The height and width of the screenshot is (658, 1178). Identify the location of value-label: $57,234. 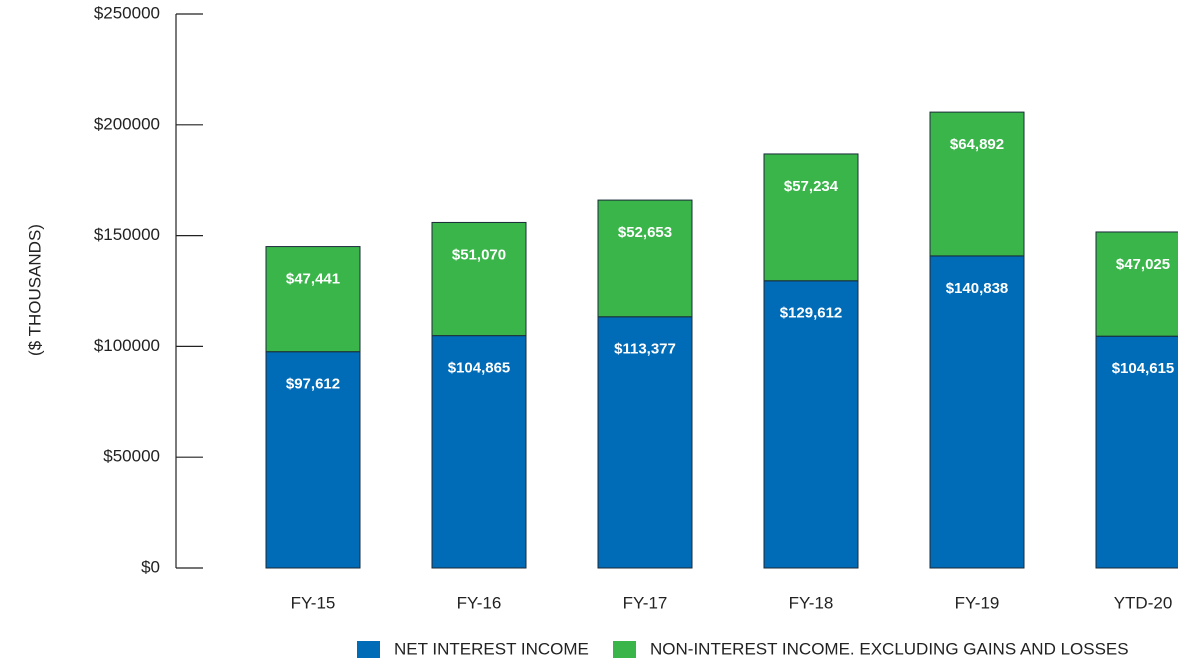
(811, 186).